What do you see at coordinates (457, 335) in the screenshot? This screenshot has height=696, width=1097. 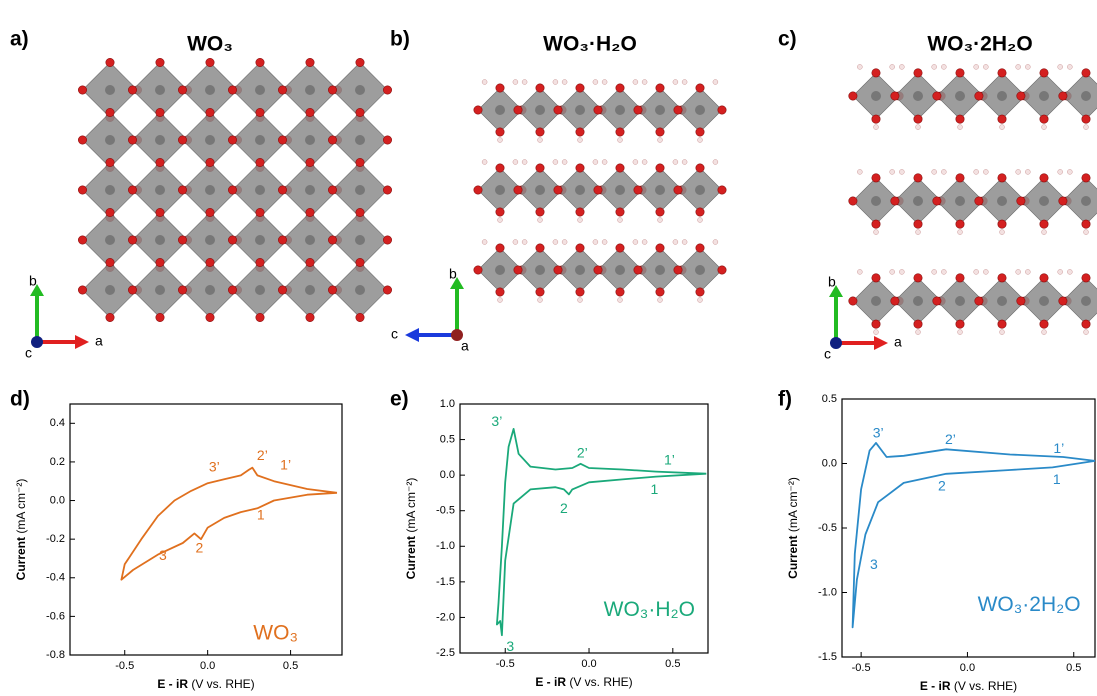 I see `axis-origin` at bounding box center [457, 335].